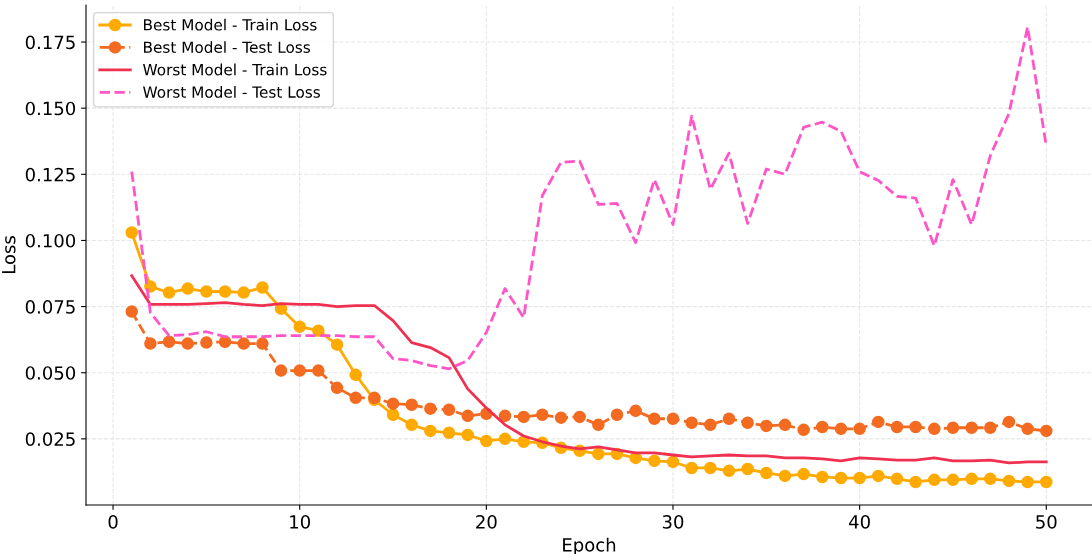  I want to click on y-tick-label: 0.100, so click(50, 240).